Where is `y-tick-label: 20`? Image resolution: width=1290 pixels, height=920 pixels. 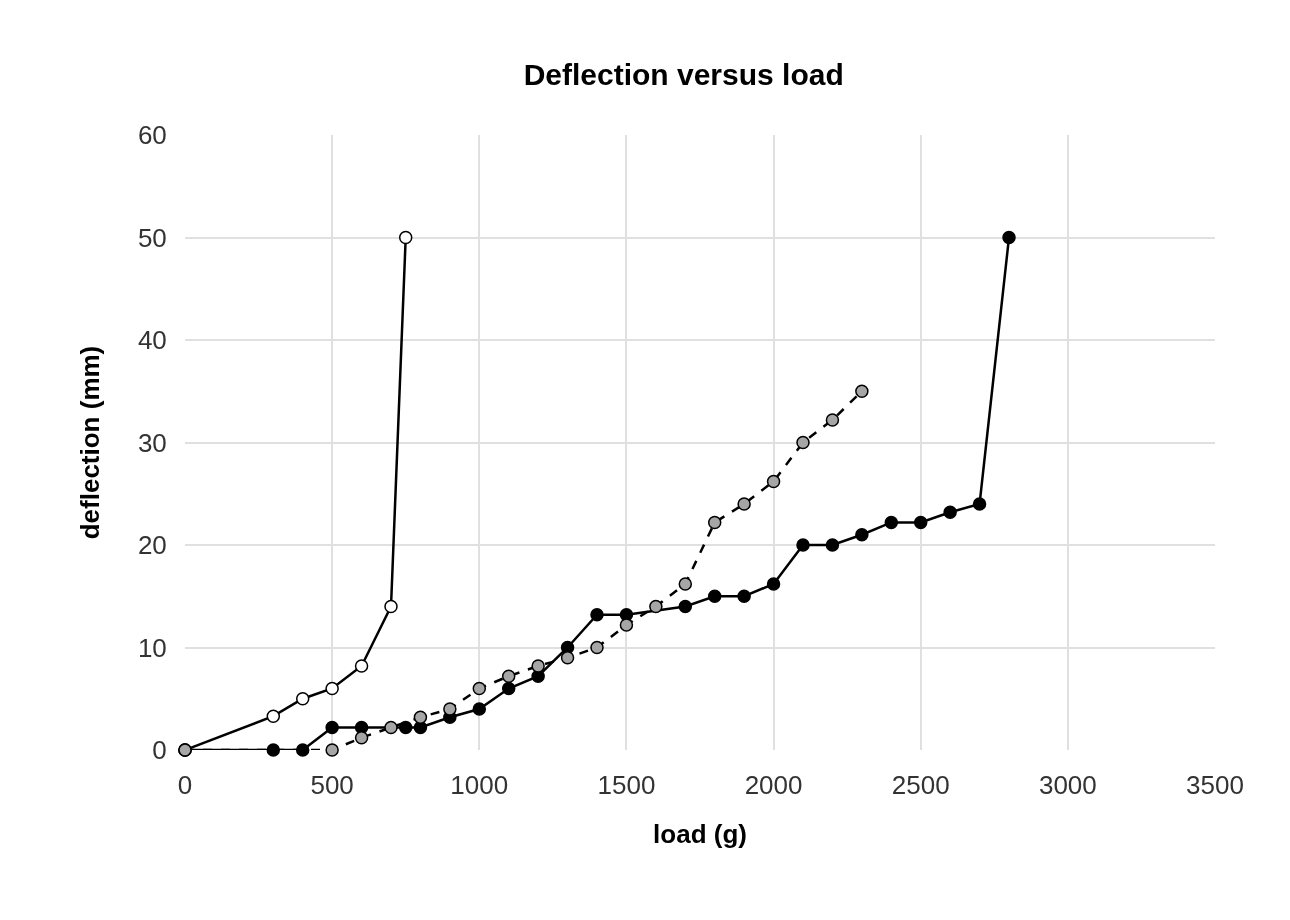 y-tick-label: 20 is located at coordinates (152, 545).